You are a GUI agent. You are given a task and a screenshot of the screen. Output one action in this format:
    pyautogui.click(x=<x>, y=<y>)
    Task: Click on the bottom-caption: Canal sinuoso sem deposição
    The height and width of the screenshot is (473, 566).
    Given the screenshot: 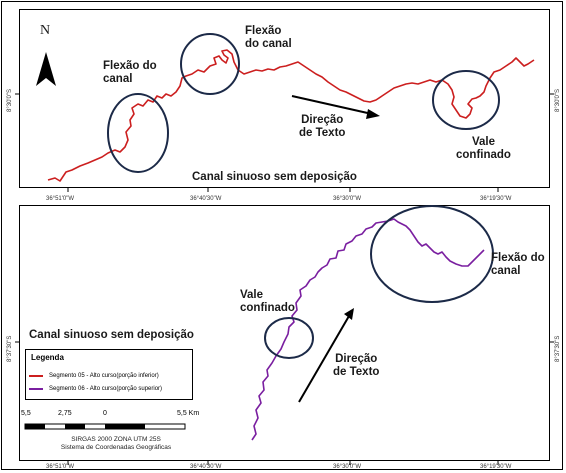 What is the action you would take?
    pyautogui.click(x=111, y=335)
    